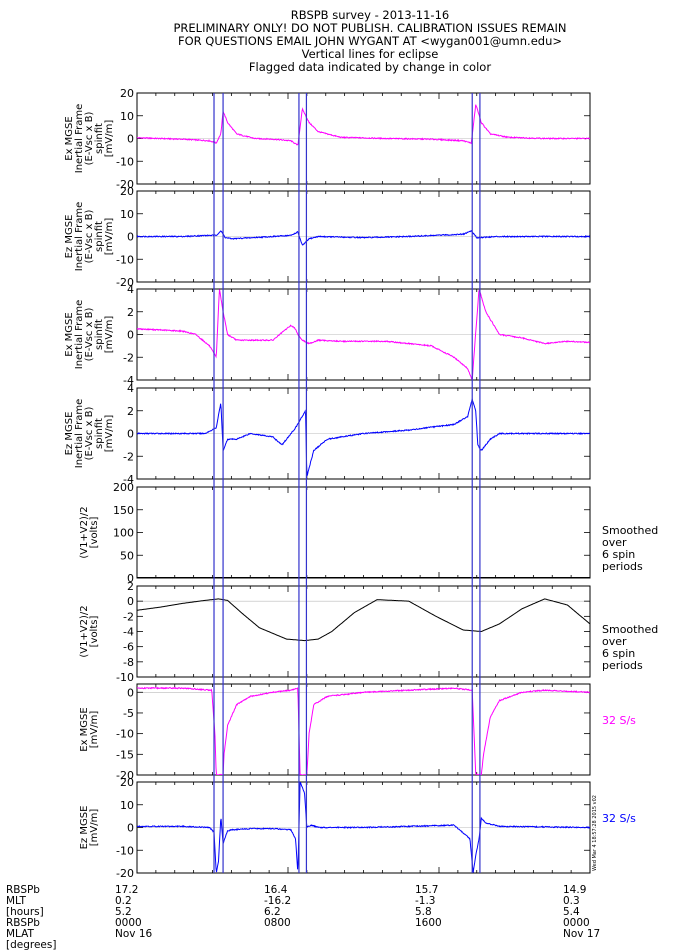  Describe the element at coordinates (423, 912) in the screenshot. I see `xcol-3-mlat: 5.8` at that location.